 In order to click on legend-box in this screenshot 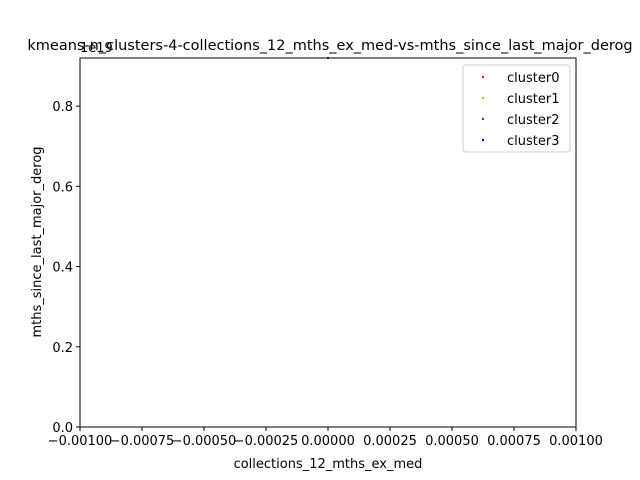, I will do `click(516, 108)`.